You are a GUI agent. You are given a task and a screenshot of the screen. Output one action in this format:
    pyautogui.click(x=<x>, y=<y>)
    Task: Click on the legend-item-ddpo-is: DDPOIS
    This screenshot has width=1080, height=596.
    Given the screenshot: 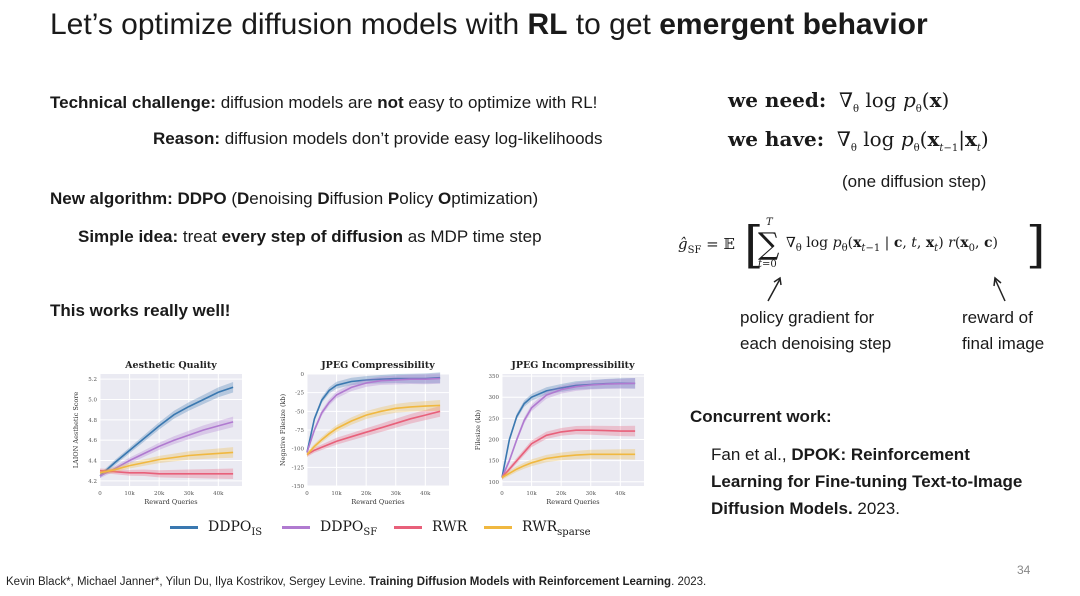 What is the action you would take?
    pyautogui.click(x=216, y=528)
    